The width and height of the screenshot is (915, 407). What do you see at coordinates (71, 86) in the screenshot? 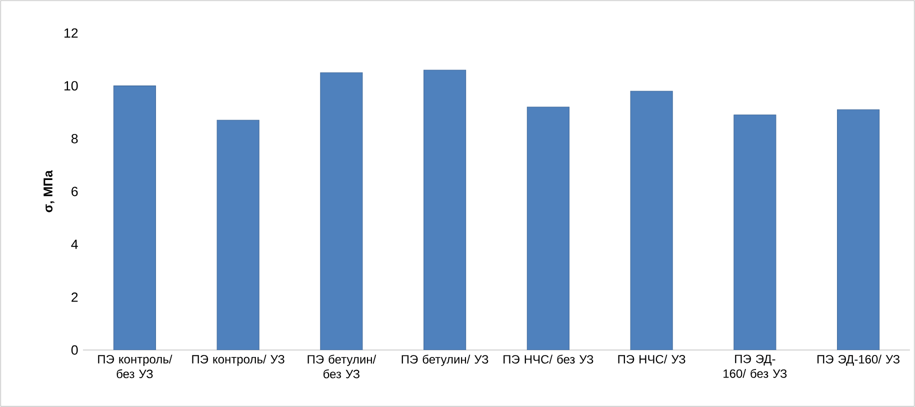
I see `y-tick-label: 10` at bounding box center [71, 86].